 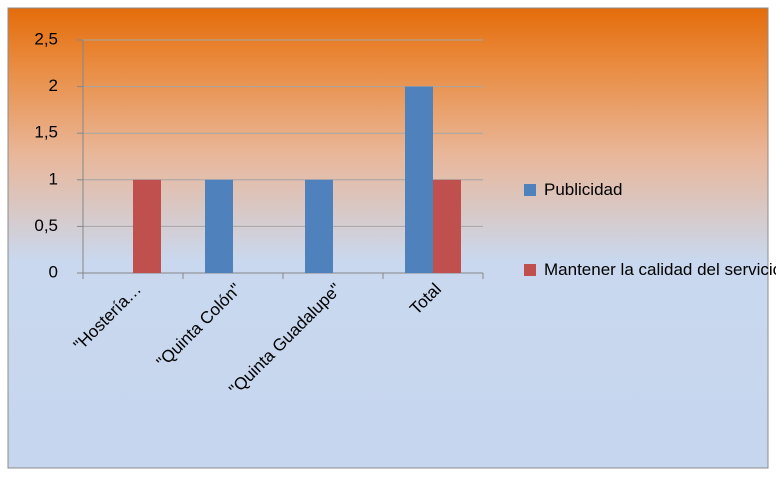 I want to click on y-tick-label: 0, so click(x=53, y=271).